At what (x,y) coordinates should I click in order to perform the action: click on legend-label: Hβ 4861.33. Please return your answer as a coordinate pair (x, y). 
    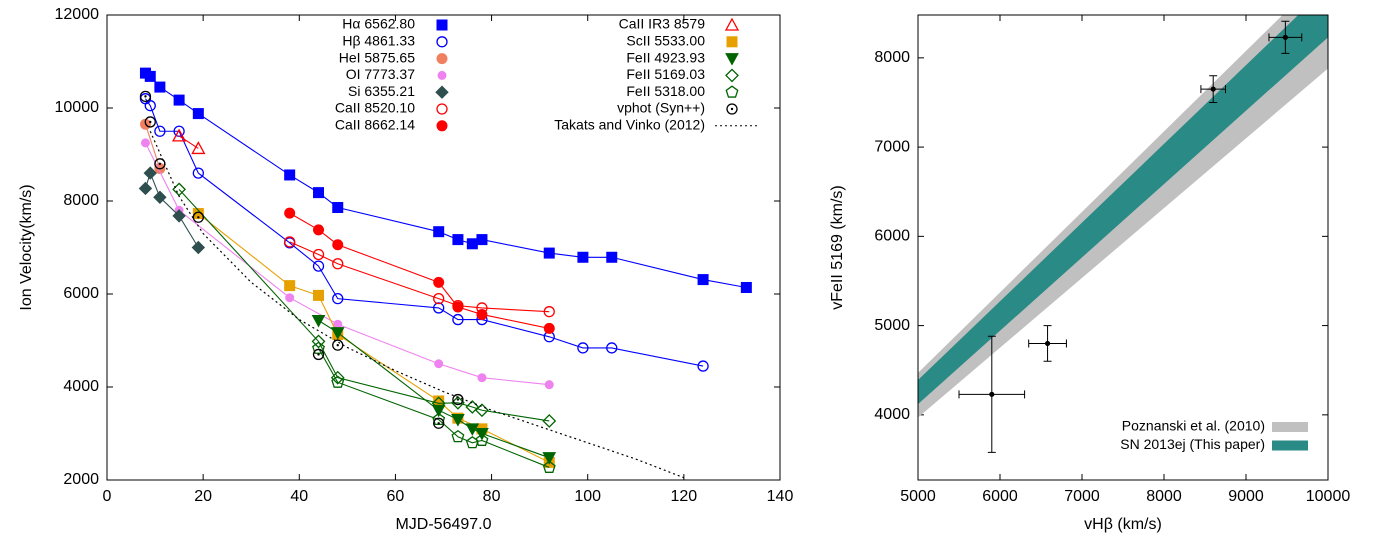
    Looking at the image, I should click on (378, 41).